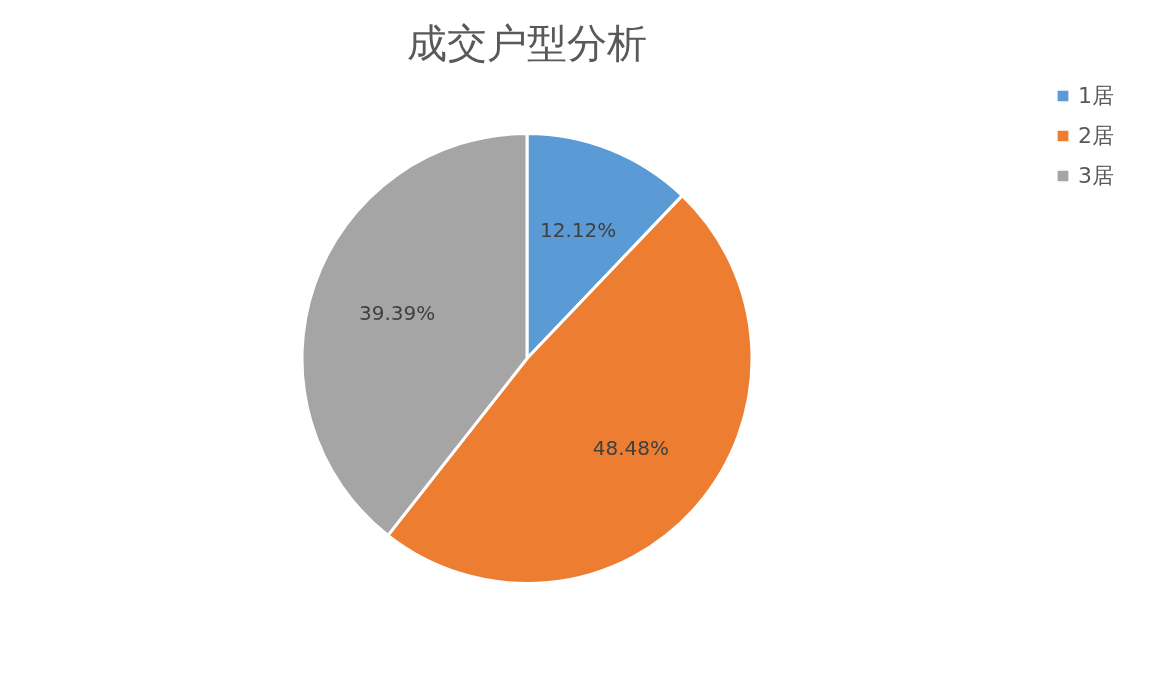 The image size is (1154, 692). Describe the element at coordinates (1096, 175) in the screenshot. I see `legend-label: 3居` at that location.